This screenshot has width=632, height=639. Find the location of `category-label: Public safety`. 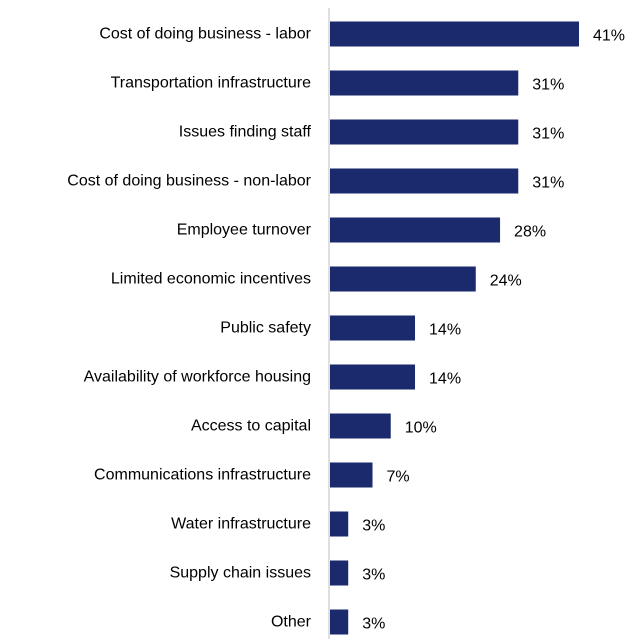

category-label: Public safety is located at coordinates (265, 328).